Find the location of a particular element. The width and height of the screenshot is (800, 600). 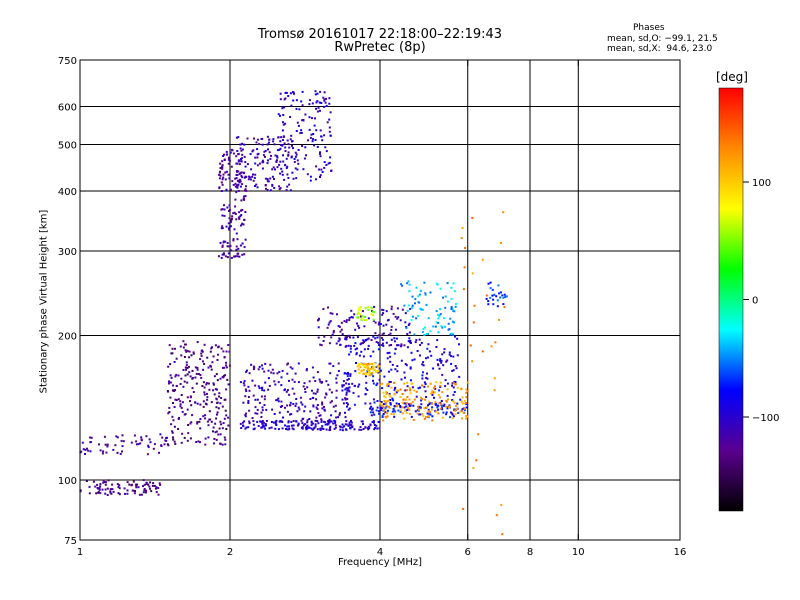

chart-title-line2: RwPretec (8p) is located at coordinates (380, 47).